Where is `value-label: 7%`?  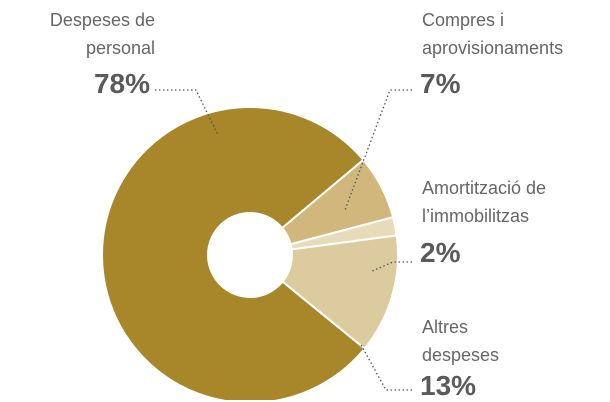 value-label: 7% is located at coordinates (440, 83).